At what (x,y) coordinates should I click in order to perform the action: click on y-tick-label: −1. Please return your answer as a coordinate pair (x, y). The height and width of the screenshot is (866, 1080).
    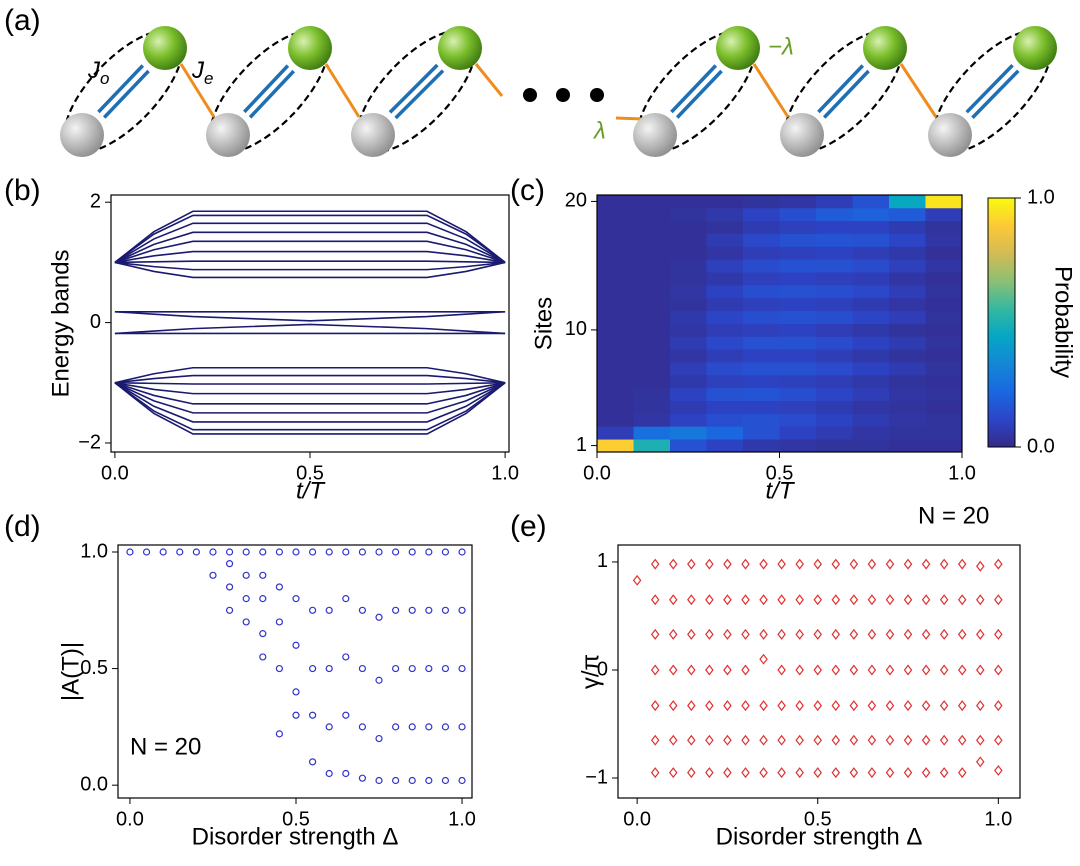
    Looking at the image, I should click on (596, 777).